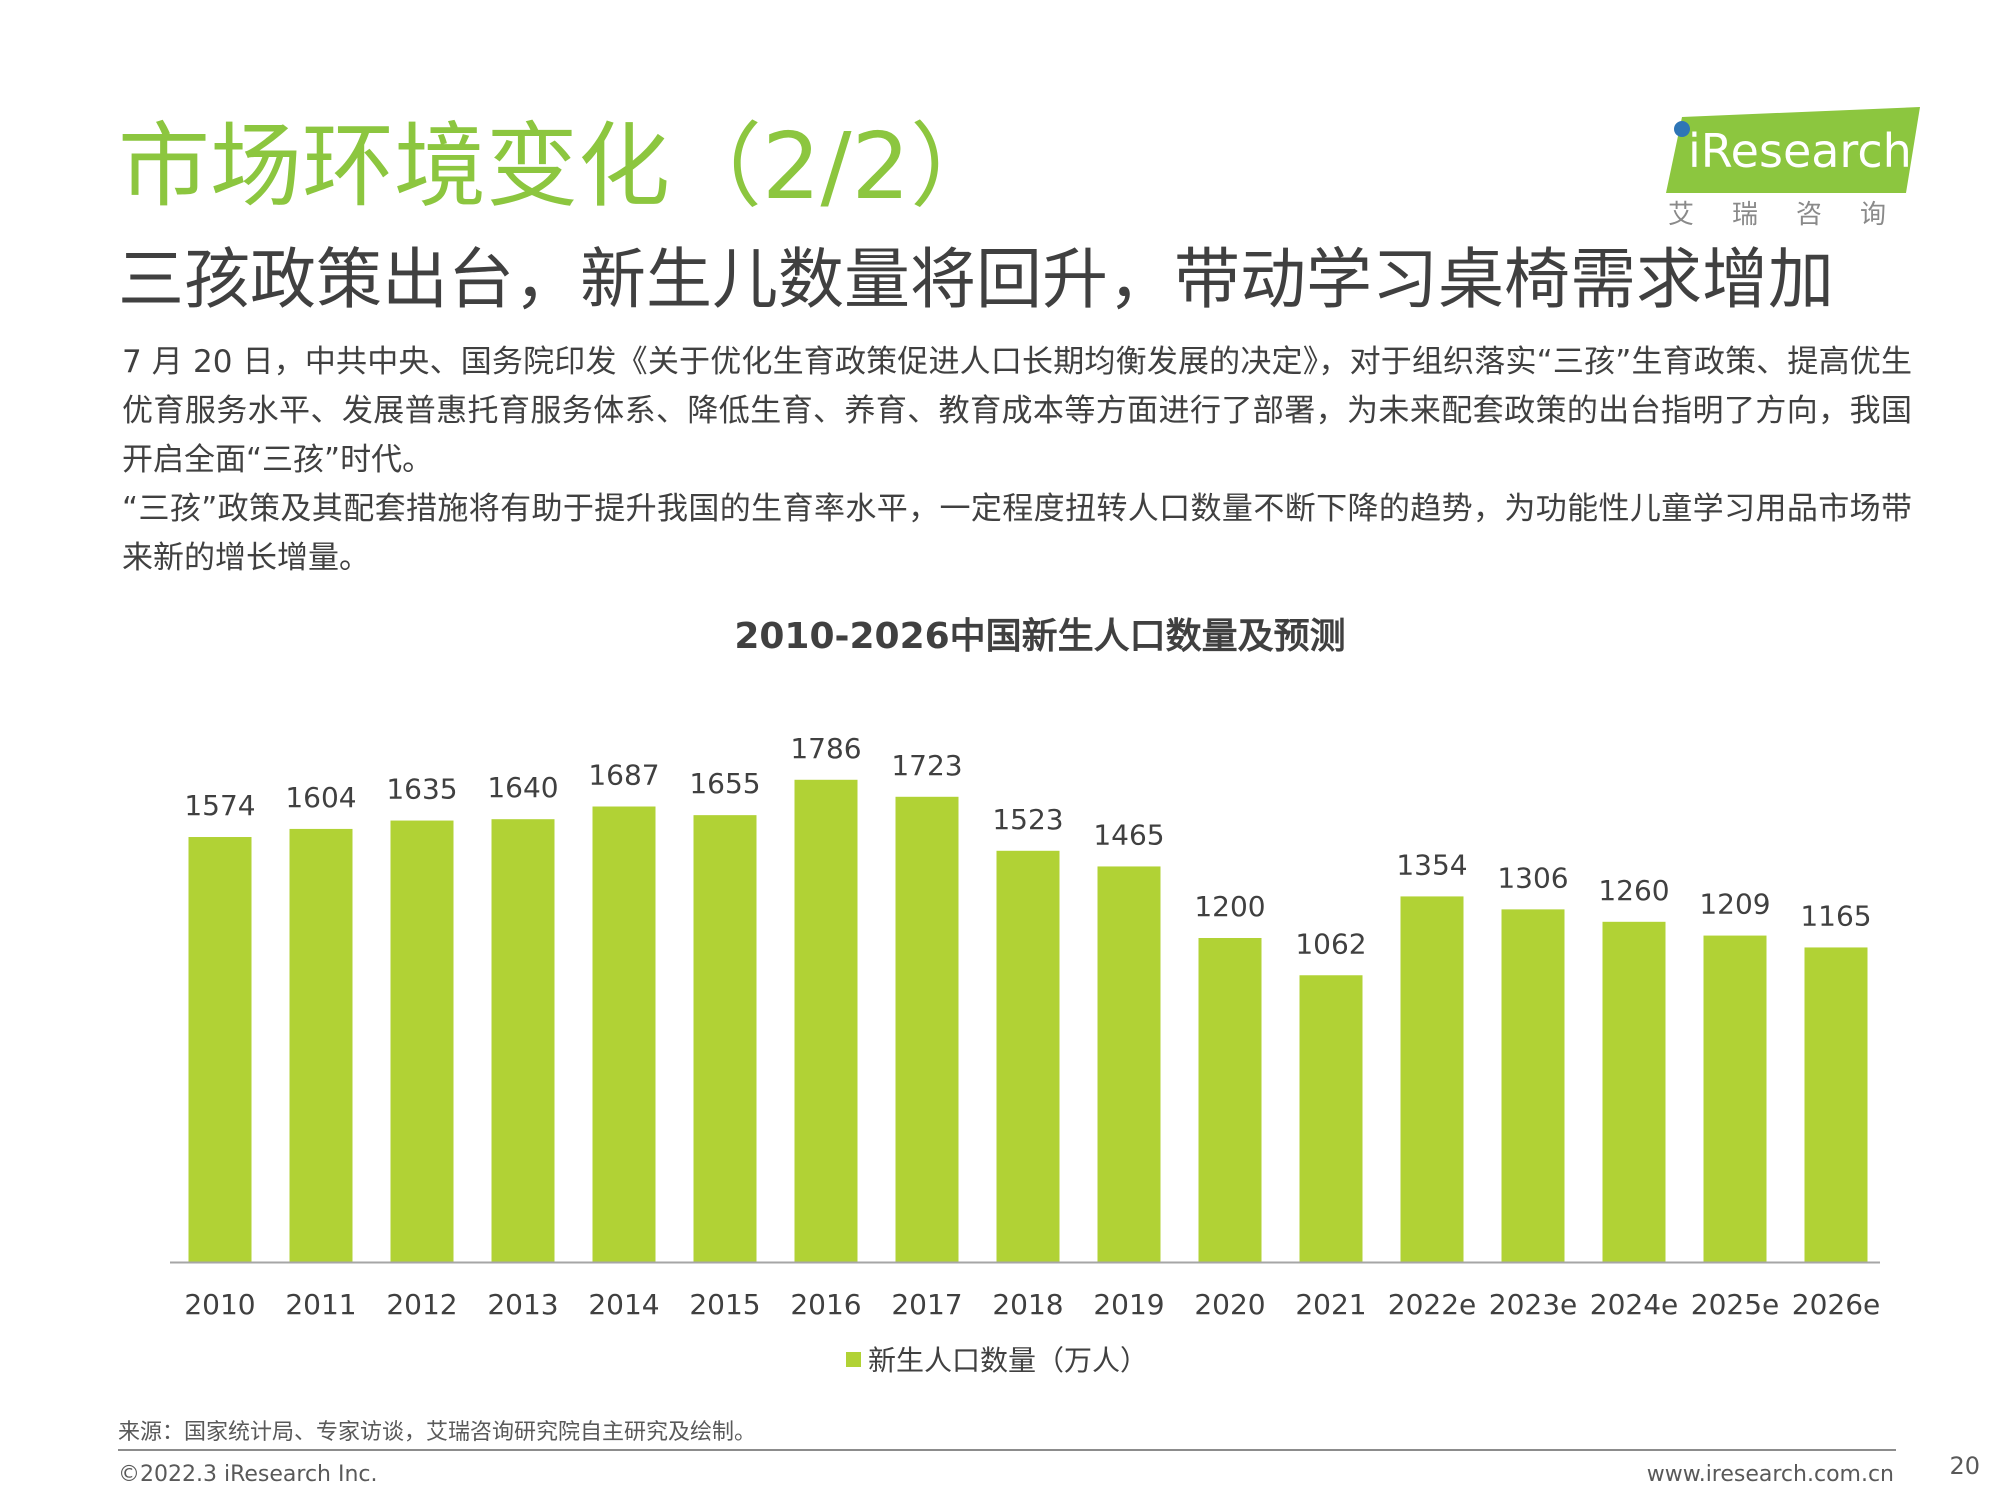 This screenshot has height=1500, width=2000. Describe the element at coordinates (1735, 1098) in the screenshot. I see `bar-2025e` at that location.